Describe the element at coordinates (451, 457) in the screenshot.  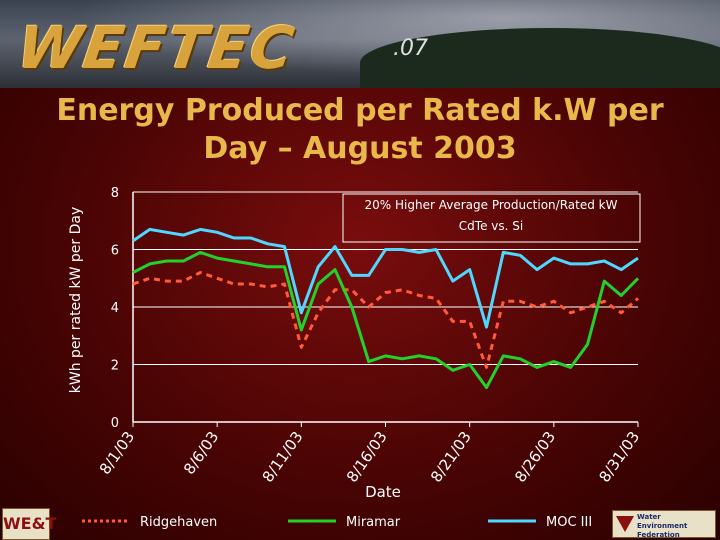
I see `x-tick-label: 8/21/03` at that location.